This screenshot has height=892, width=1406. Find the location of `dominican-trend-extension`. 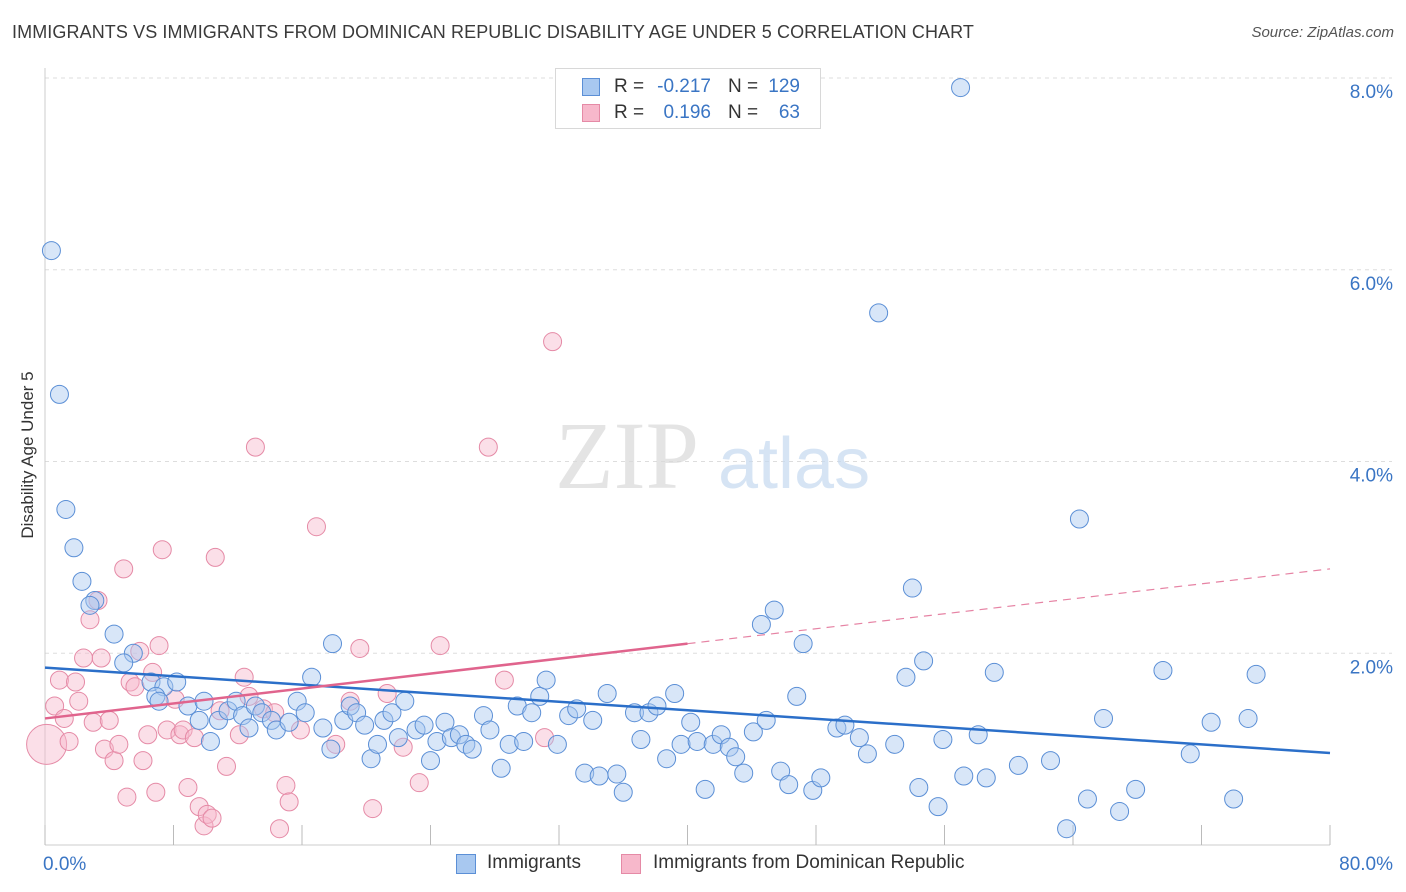

dominican-trend-extension is located at coordinates (1009, 606).